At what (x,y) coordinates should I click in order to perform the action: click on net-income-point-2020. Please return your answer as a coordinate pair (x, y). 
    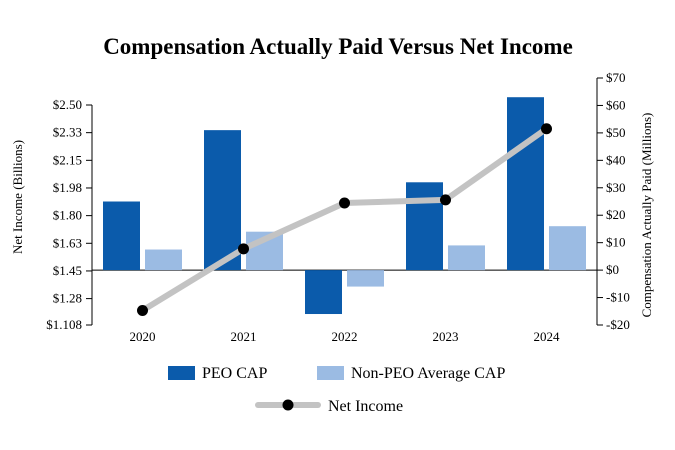
    Looking at the image, I should click on (142, 310).